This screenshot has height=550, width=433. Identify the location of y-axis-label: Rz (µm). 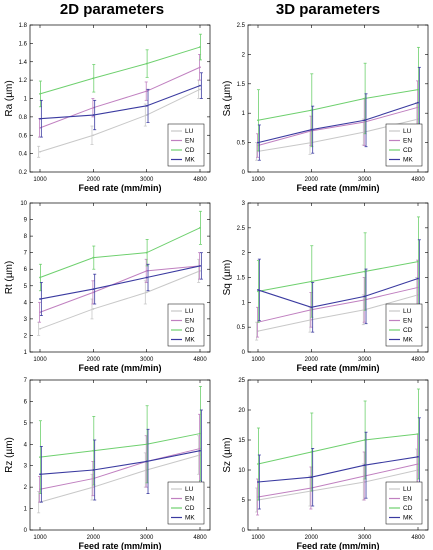
(9, 455).